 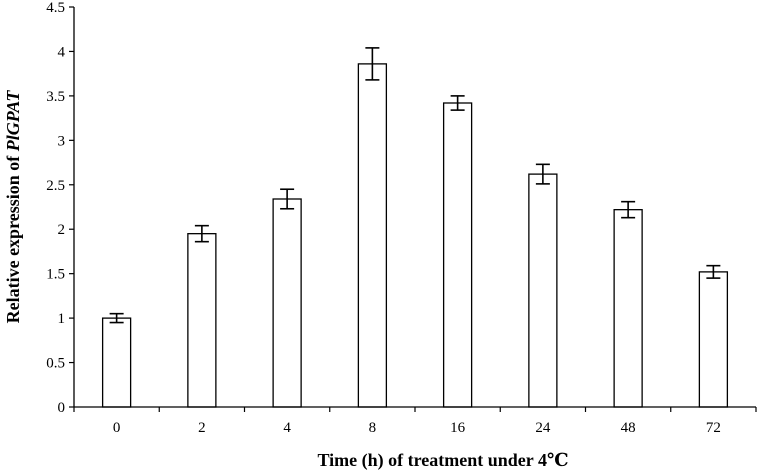 What do you see at coordinates (628, 428) in the screenshot?
I see `x-tick-label: 48` at bounding box center [628, 428].